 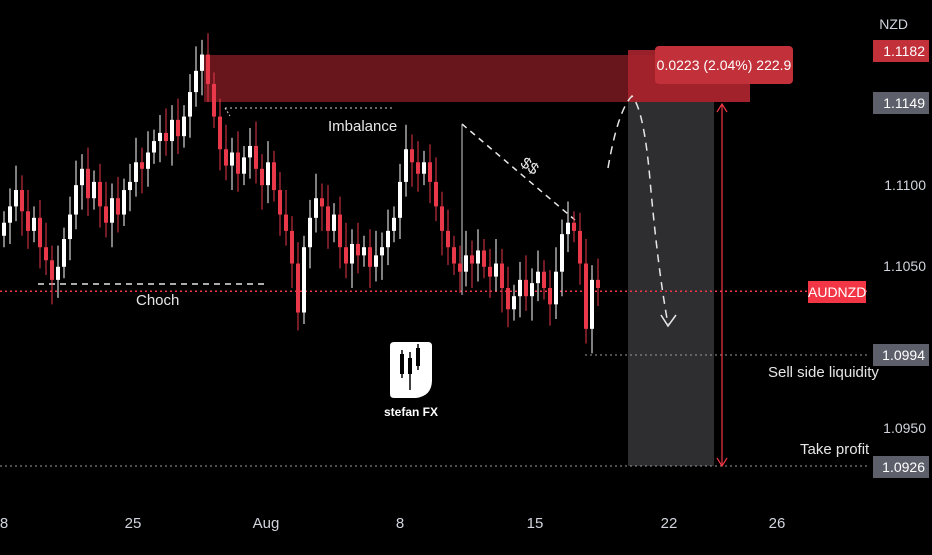 I want to click on choch-label: Choch, so click(x=158, y=300).